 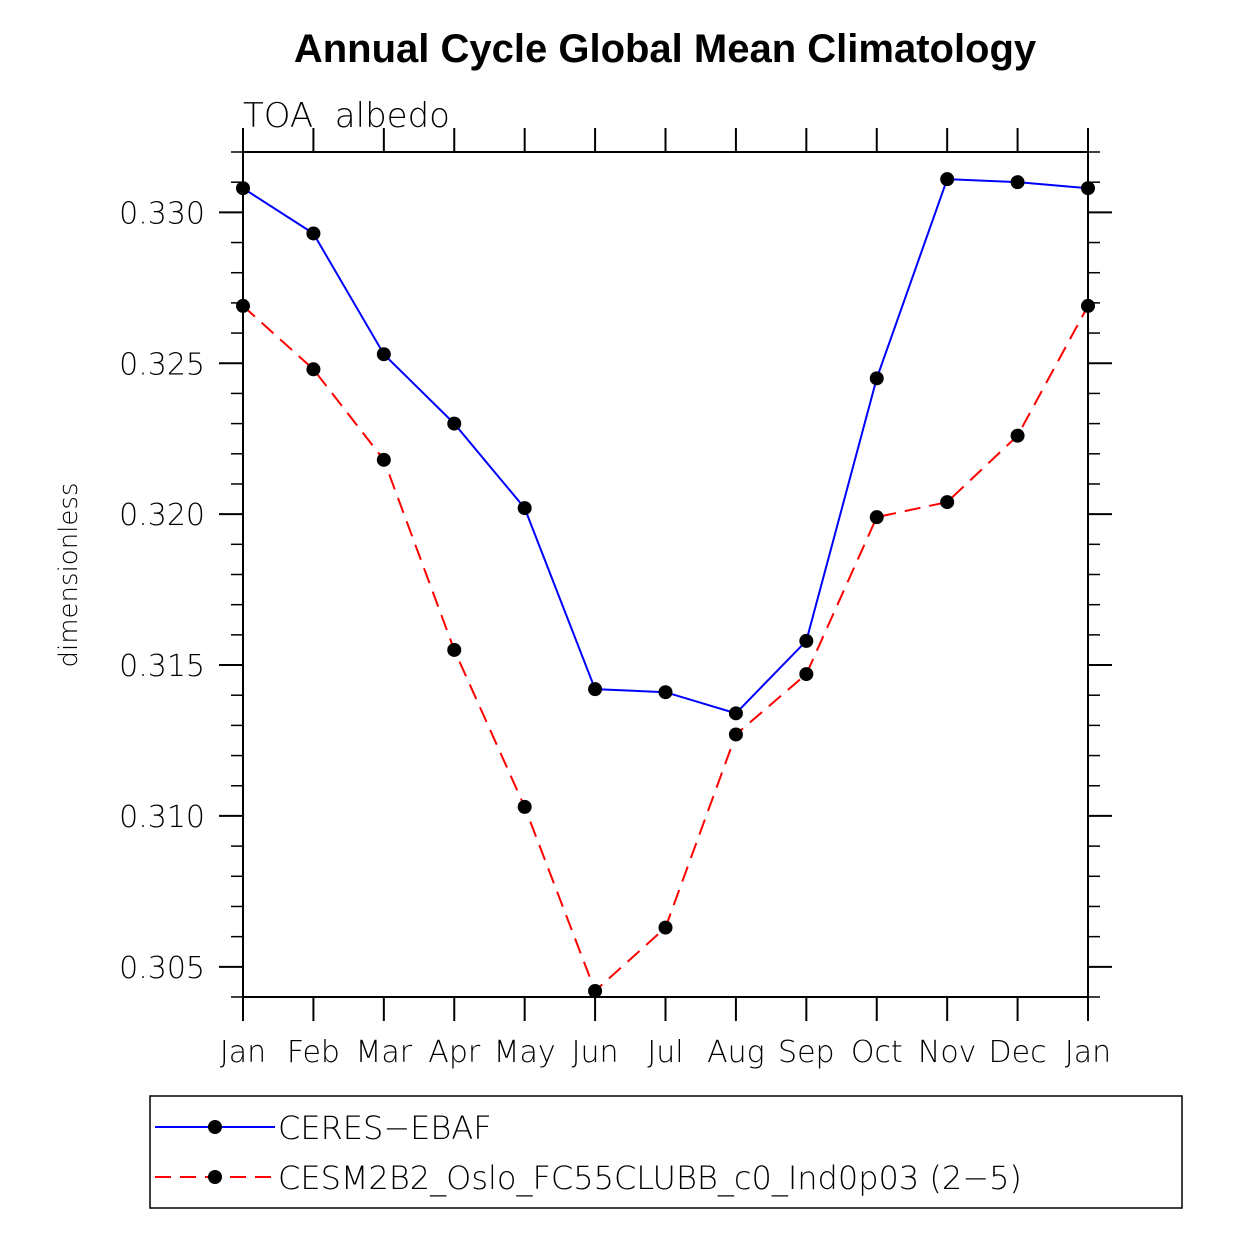 What do you see at coordinates (385, 1128) in the screenshot?
I see `legend-label-ceres: CERES−EBAF` at bounding box center [385, 1128].